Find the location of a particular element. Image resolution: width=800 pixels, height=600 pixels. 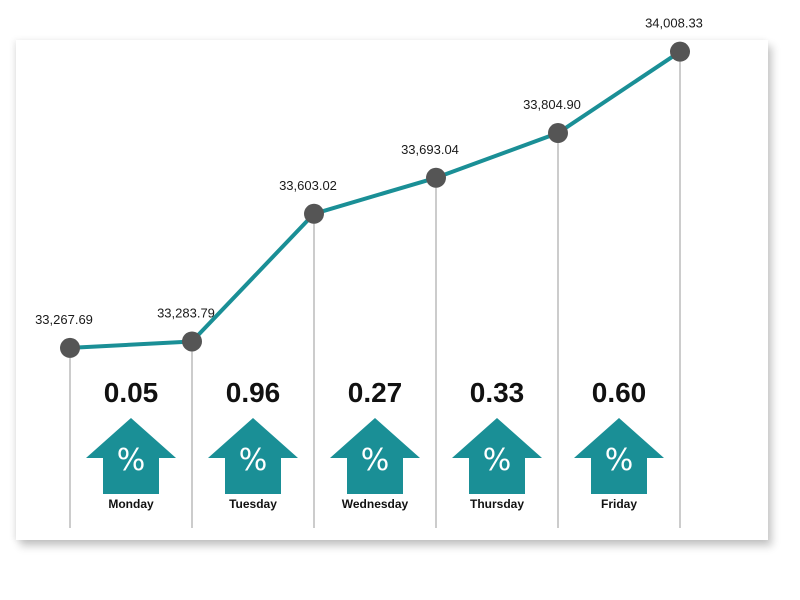

change-value: 0.27 is located at coordinates (375, 392).